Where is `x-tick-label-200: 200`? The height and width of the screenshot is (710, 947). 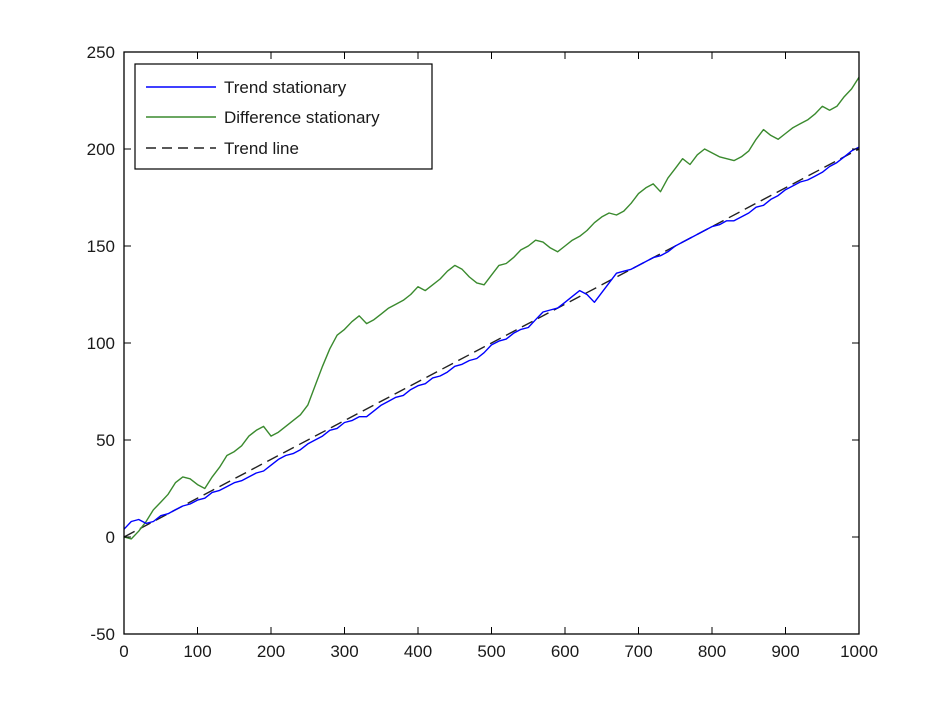
x-tick-label-200: 200 is located at coordinates (271, 651).